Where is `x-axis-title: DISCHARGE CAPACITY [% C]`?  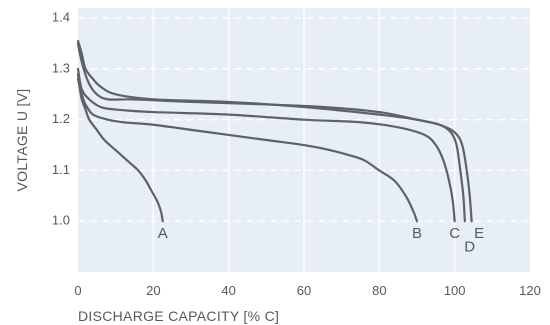
x-axis-title: DISCHARGE CAPACITY [% C] is located at coordinates (178, 316).